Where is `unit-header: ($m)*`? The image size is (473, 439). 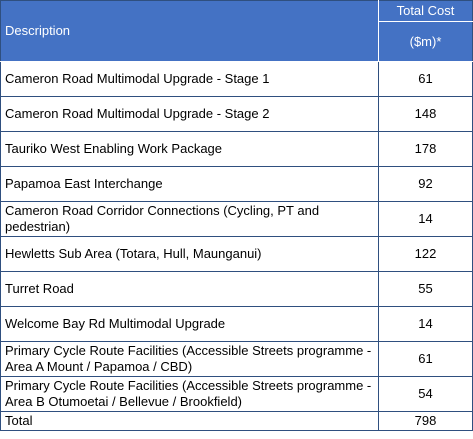
unit-header: ($m)* is located at coordinates (425, 41).